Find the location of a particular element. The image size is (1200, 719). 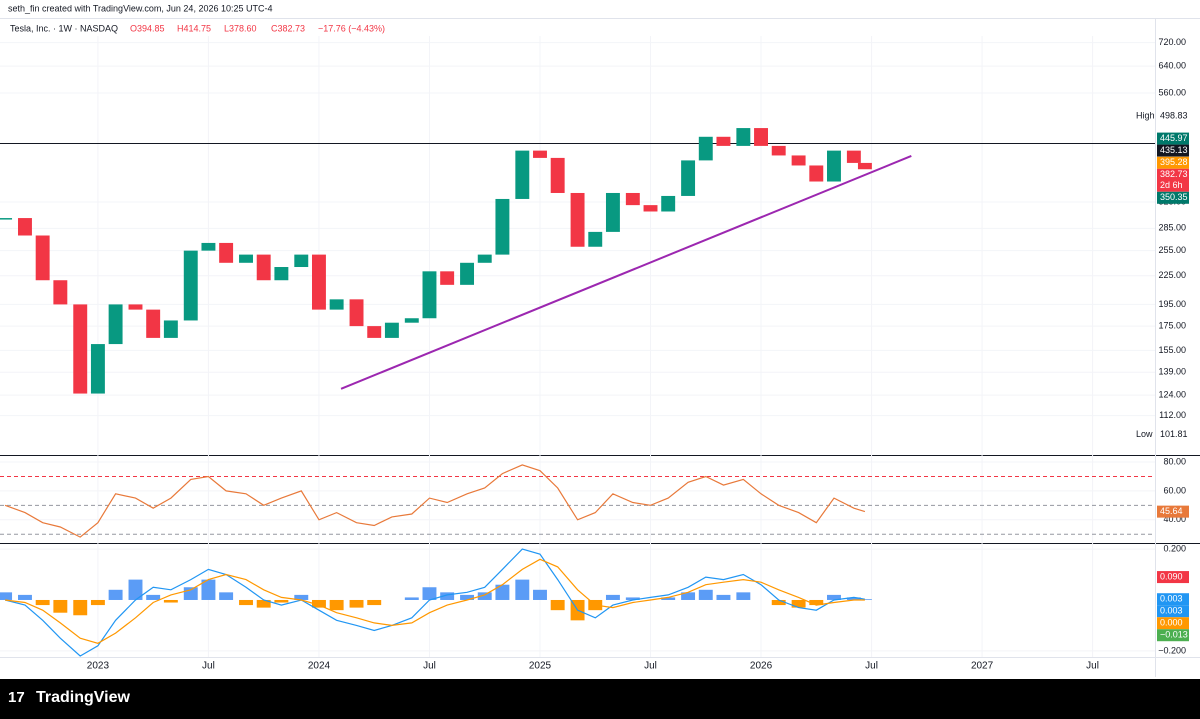

marker-note: 2d 6h is located at coordinates (1171, 185).